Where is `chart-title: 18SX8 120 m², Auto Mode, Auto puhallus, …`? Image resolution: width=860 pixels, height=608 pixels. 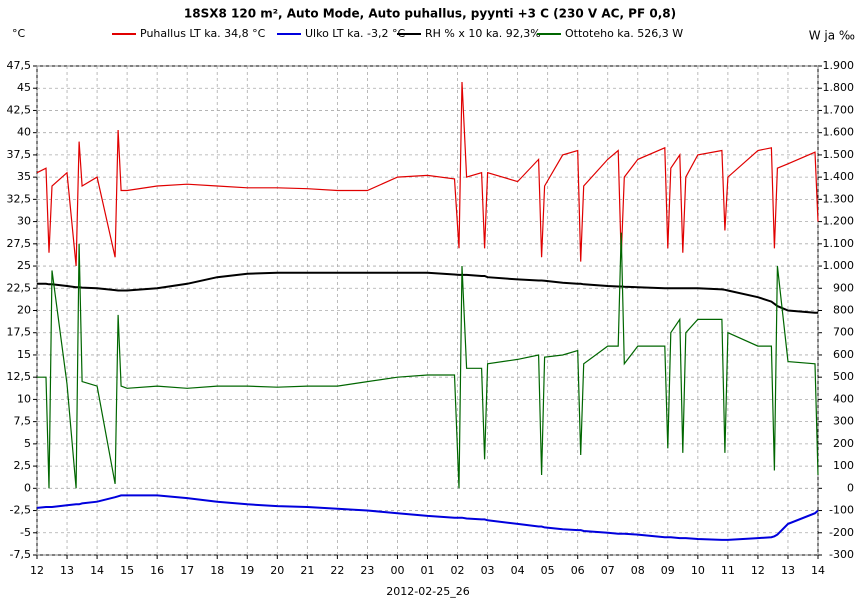 chart-title: 18SX8 120 m², Auto Mode, Auto puhallus, … is located at coordinates (430, 14).